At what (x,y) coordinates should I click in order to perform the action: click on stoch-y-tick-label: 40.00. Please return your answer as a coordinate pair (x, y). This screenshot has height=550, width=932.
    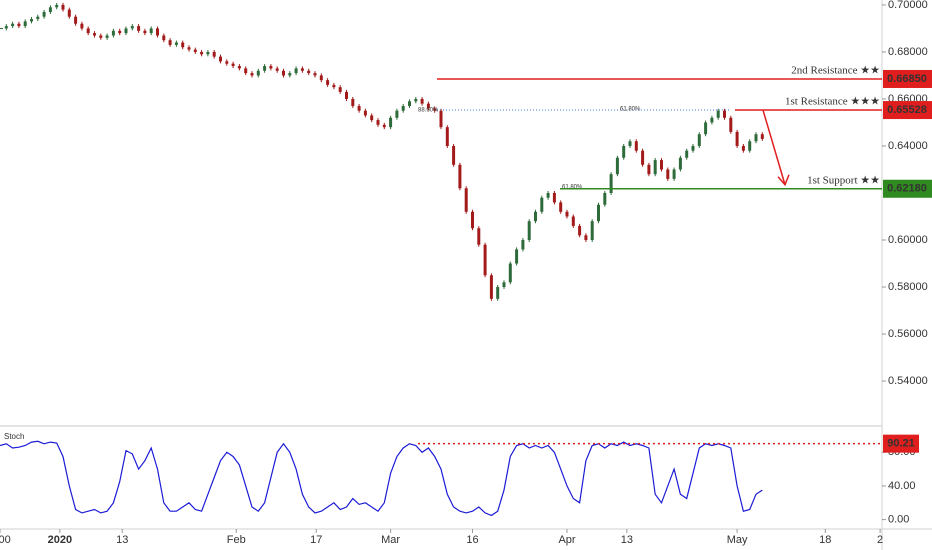
    Looking at the image, I should click on (902, 486).